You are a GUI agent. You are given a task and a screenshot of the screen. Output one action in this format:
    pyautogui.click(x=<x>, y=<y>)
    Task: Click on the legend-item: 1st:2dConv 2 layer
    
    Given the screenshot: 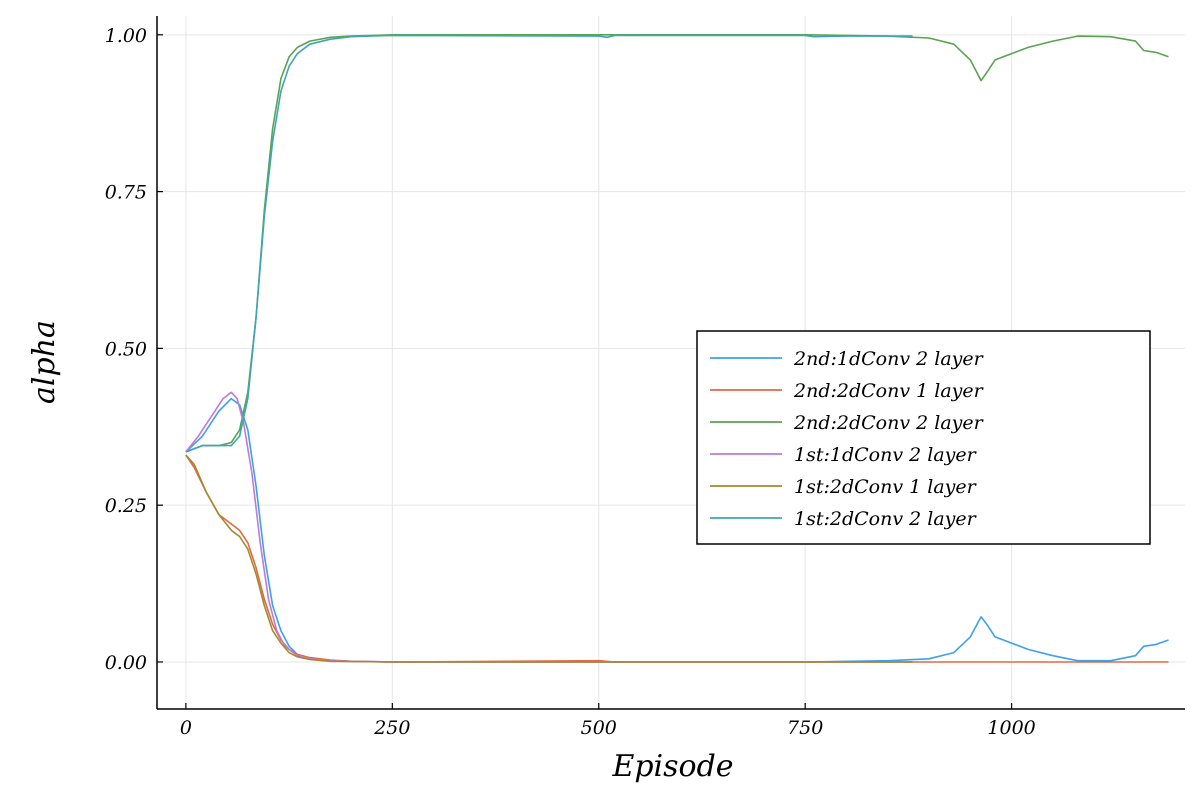 What is the action you would take?
    pyautogui.click(x=844, y=519)
    